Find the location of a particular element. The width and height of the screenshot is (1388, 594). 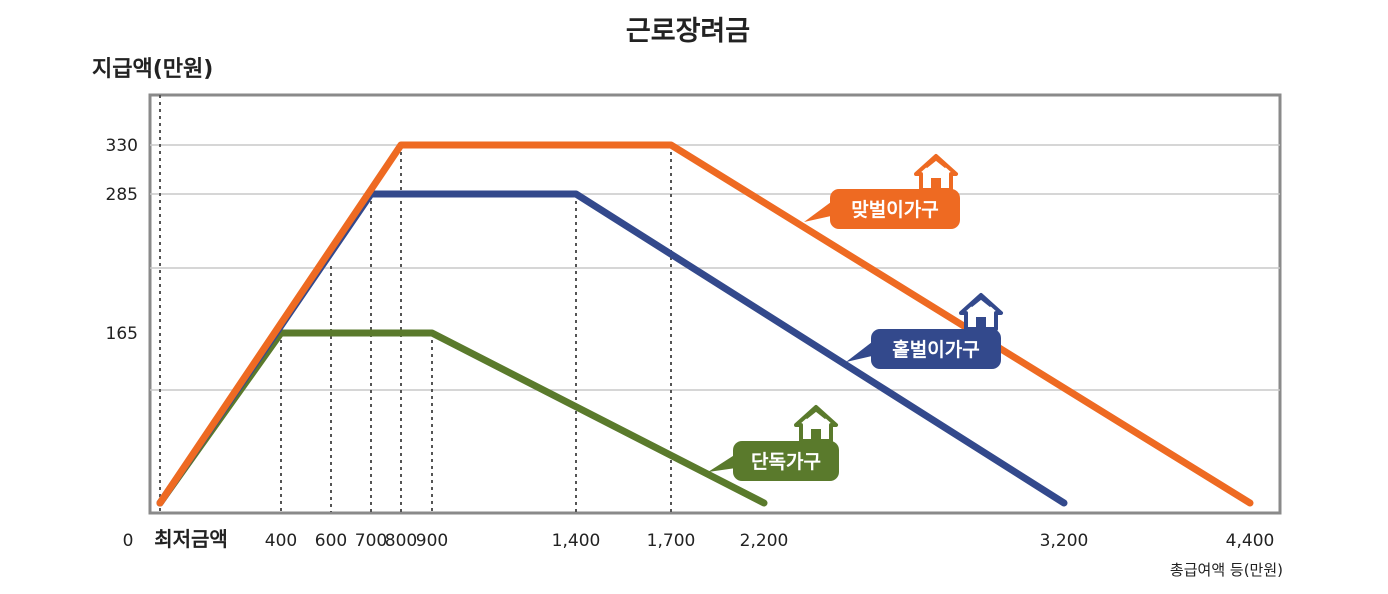

series-tag-label: 단독가구 is located at coordinates (786, 462).